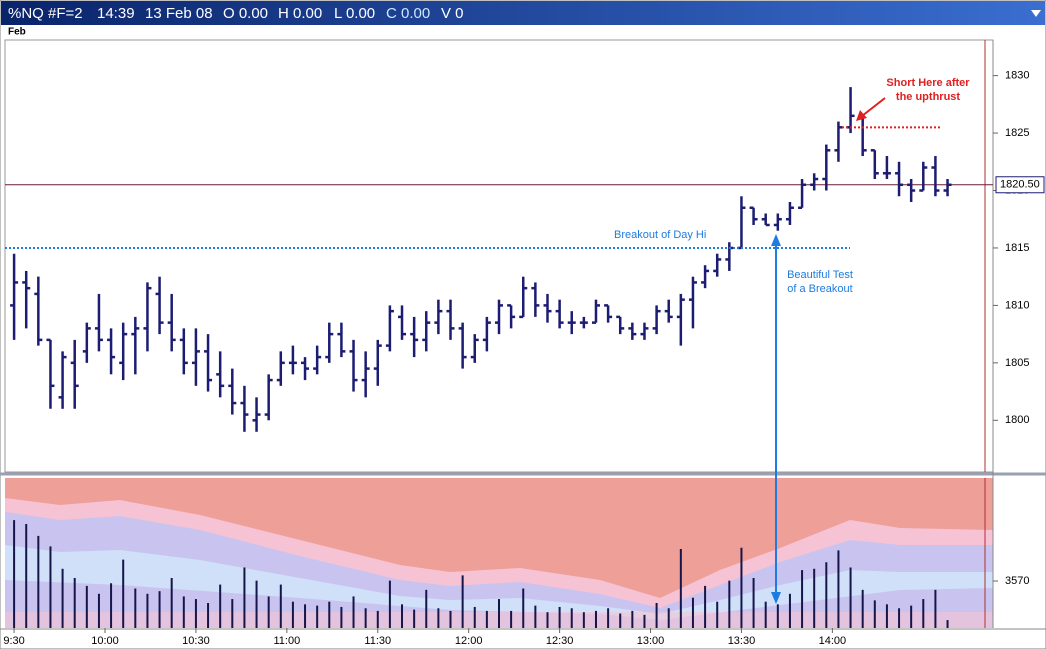 The image size is (1046, 649). I want to click on field: V 0, so click(452, 13).